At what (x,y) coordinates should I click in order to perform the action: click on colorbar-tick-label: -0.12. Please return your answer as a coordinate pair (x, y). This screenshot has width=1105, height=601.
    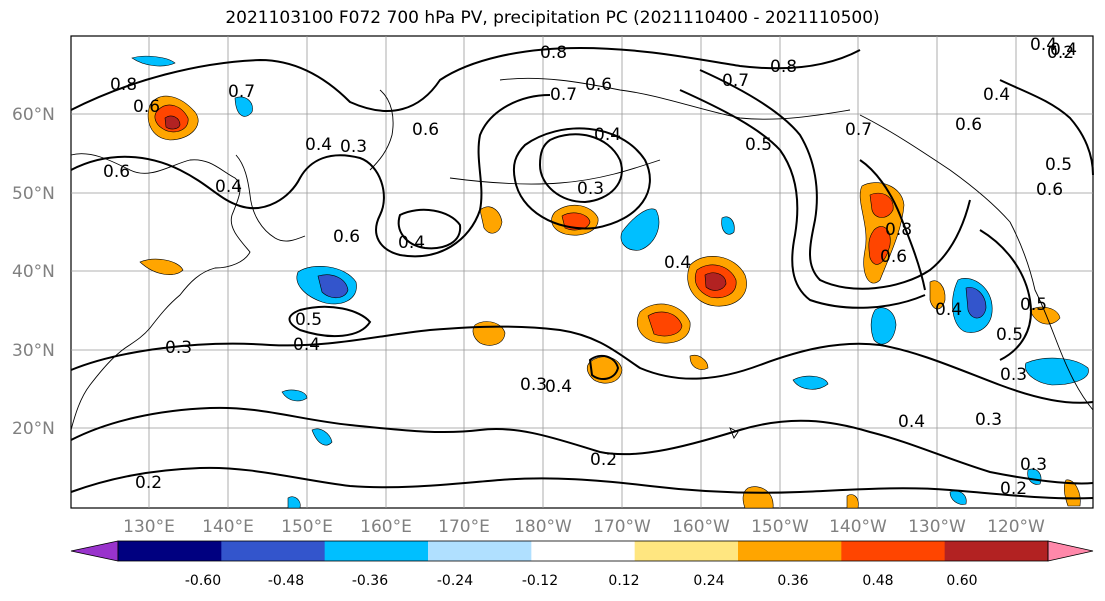
    Looking at the image, I should click on (540, 581).